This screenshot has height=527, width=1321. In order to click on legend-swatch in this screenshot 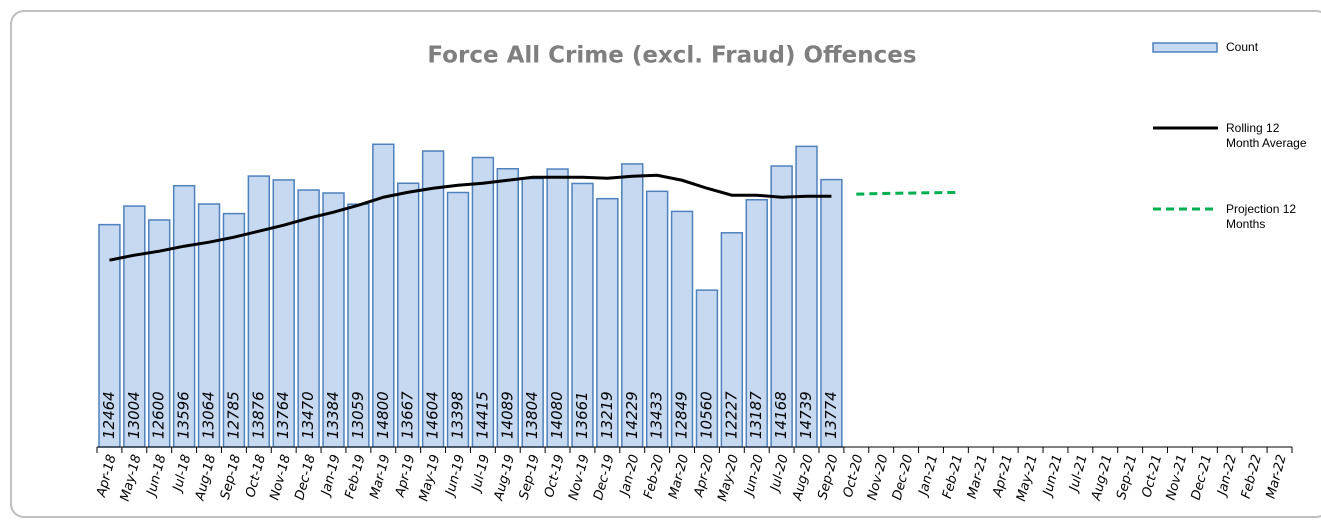, I will do `click(1185, 47)`.